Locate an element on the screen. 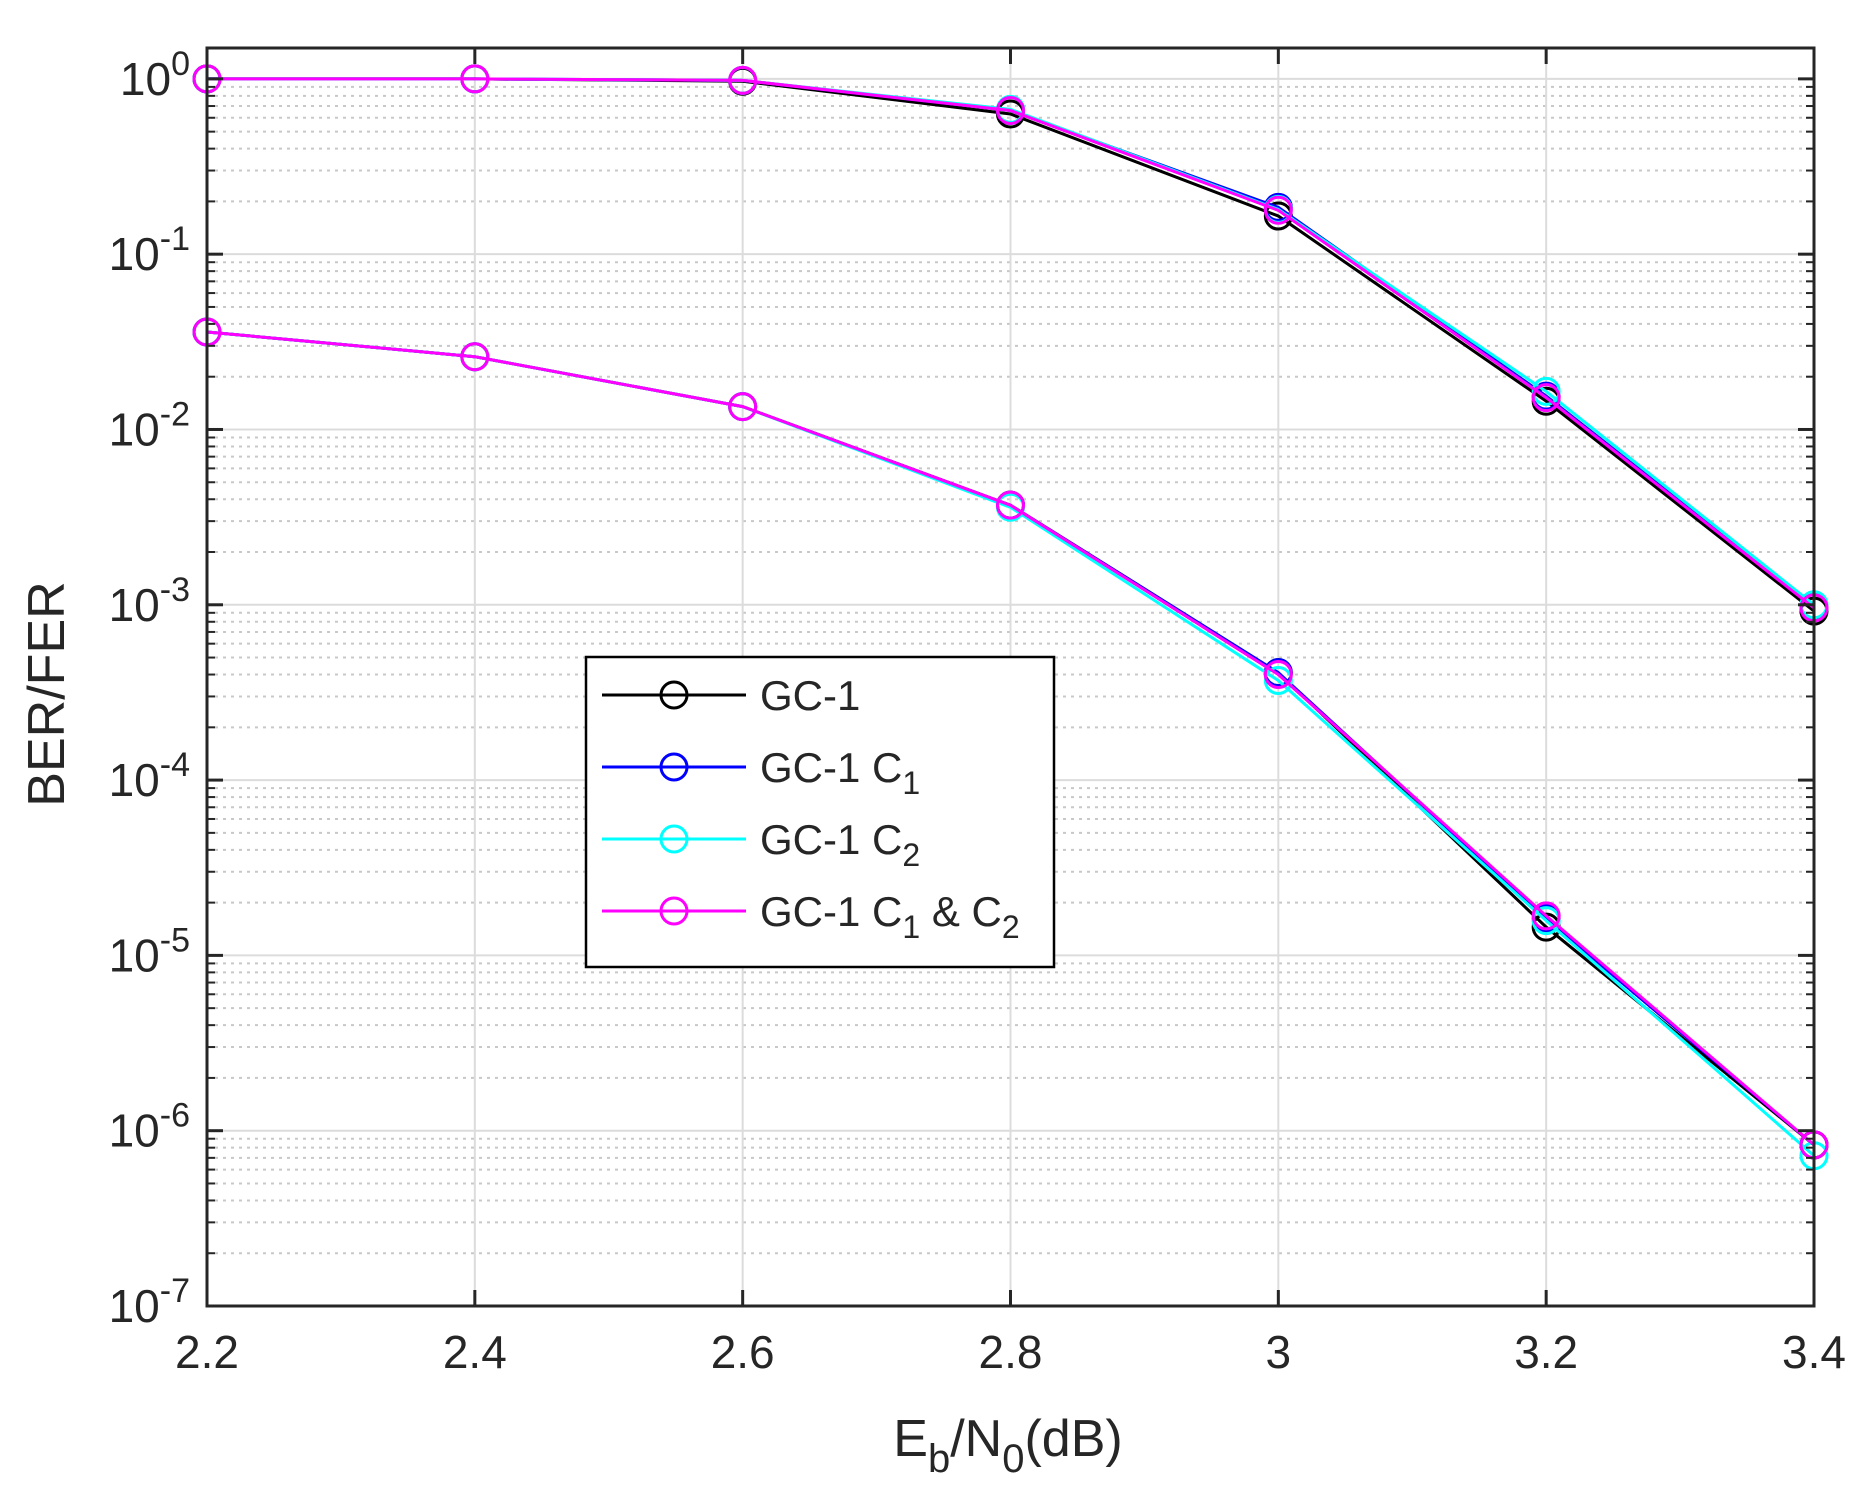 This screenshot has height=1506, width=1859. y-tick-label: 10⁻¹ is located at coordinates (149, 250).